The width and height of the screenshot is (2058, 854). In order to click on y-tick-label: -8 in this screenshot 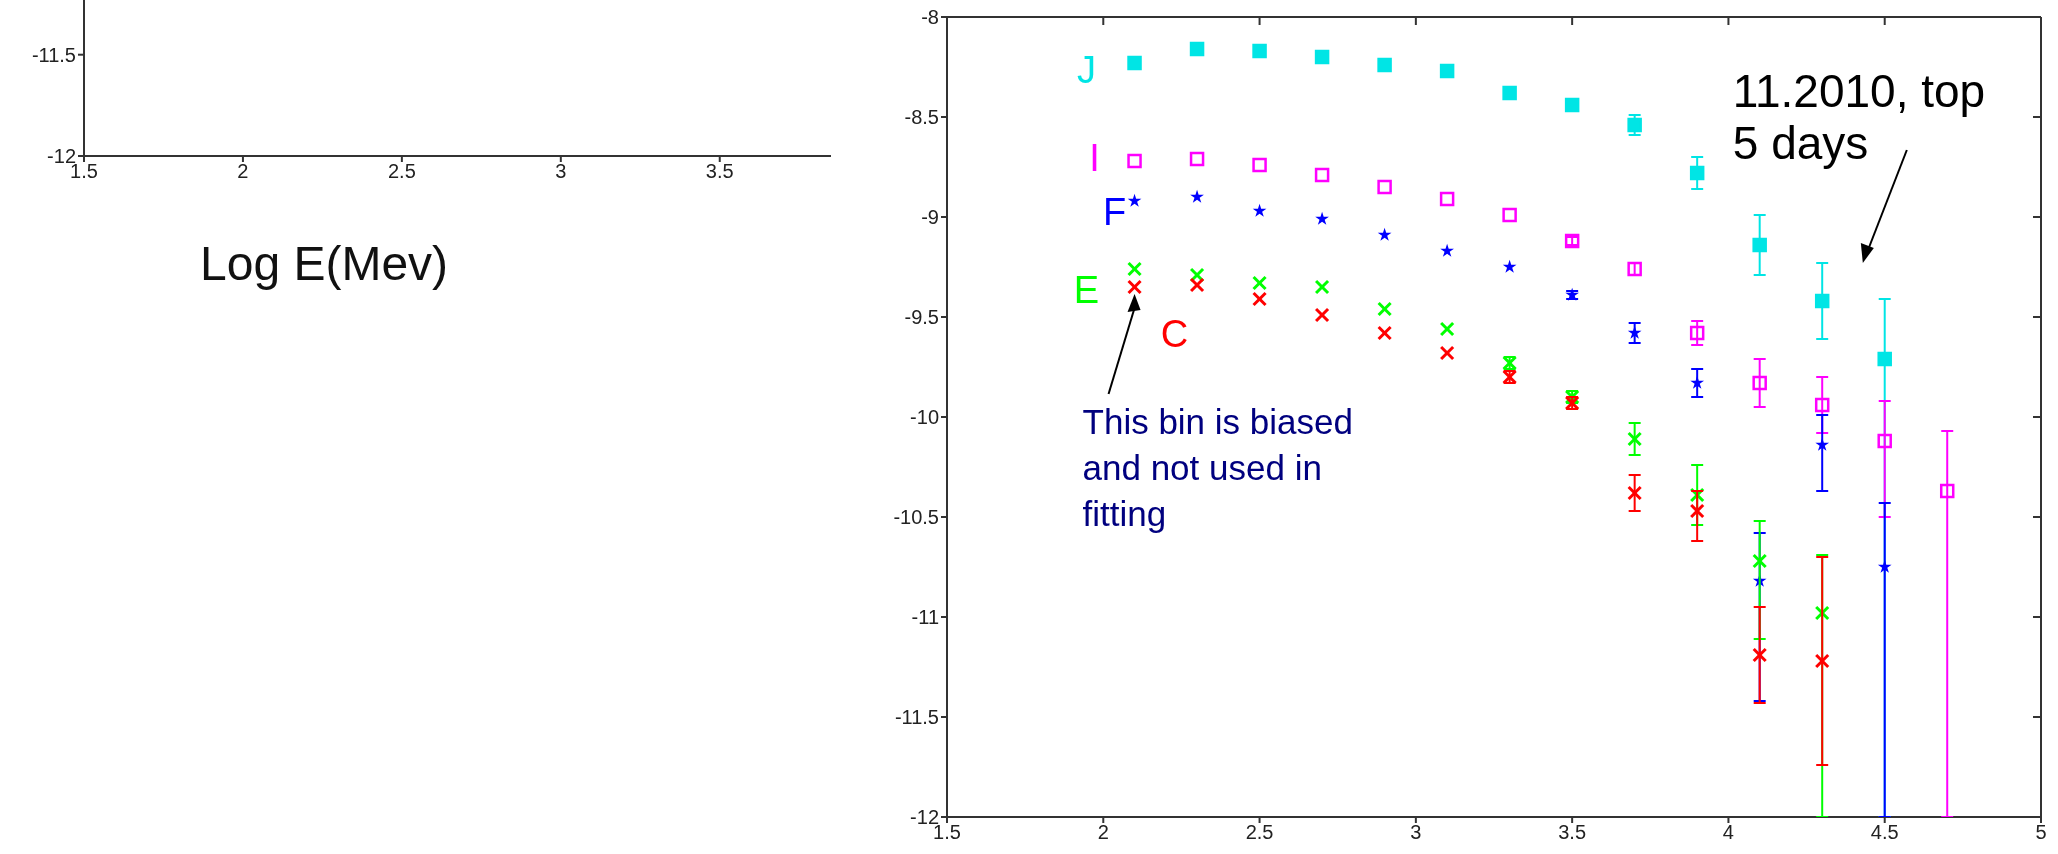, I will do `click(930, 17)`.